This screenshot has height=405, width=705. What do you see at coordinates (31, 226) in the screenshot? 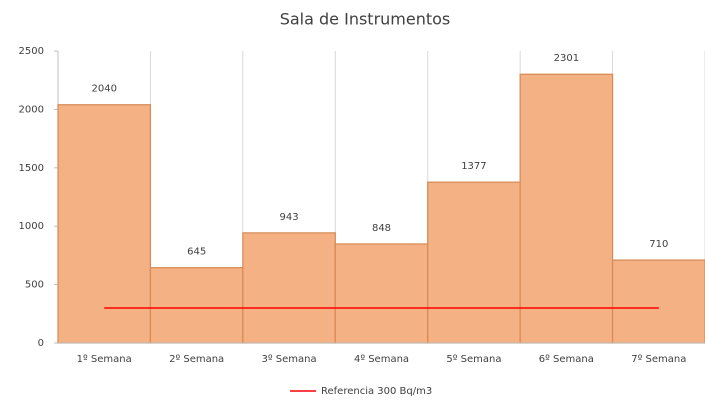
I see `y-tick-label: 1000` at bounding box center [31, 226].